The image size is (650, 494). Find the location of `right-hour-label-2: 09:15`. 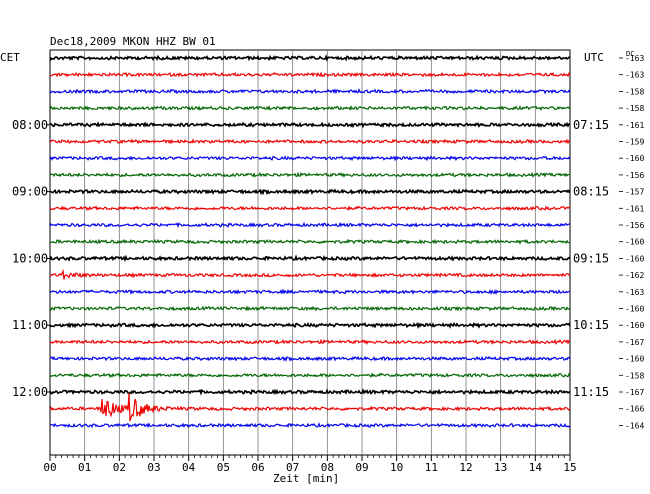

right-hour-label-2: 09:15 is located at coordinates (591, 258).